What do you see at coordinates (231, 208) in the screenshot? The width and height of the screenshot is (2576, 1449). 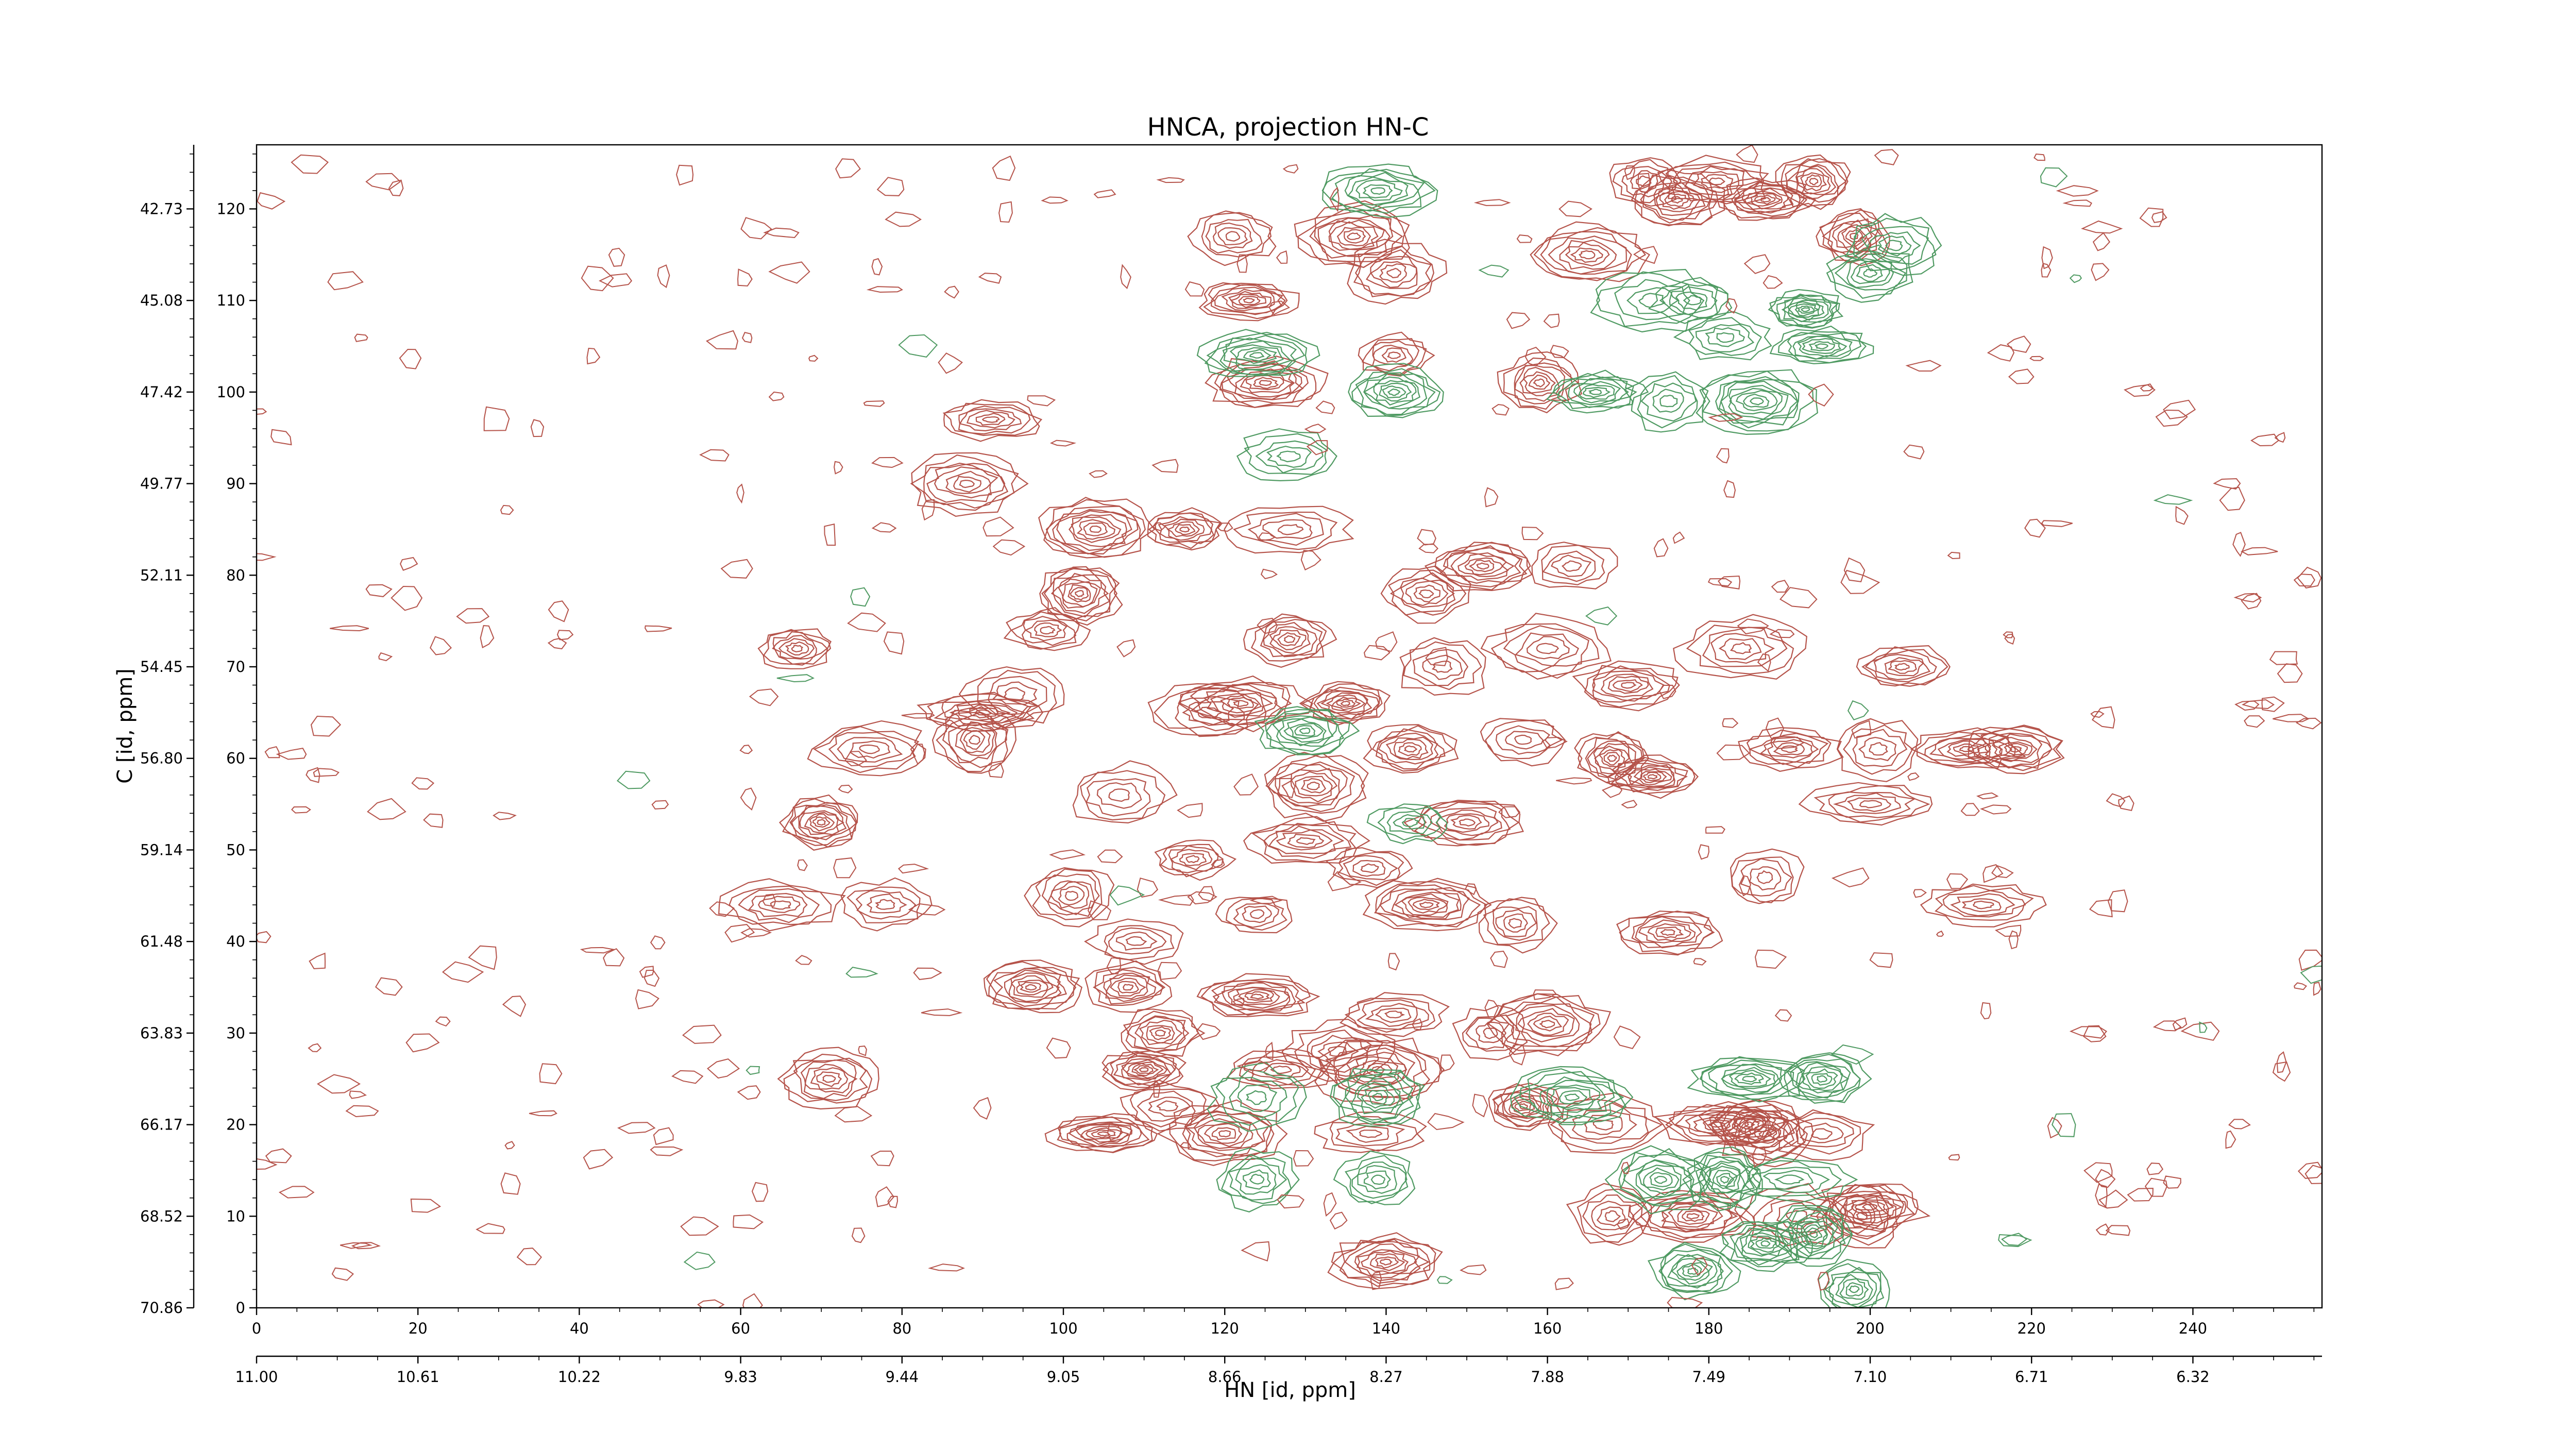 I see `y-index-tick-label: 120` at bounding box center [231, 208].